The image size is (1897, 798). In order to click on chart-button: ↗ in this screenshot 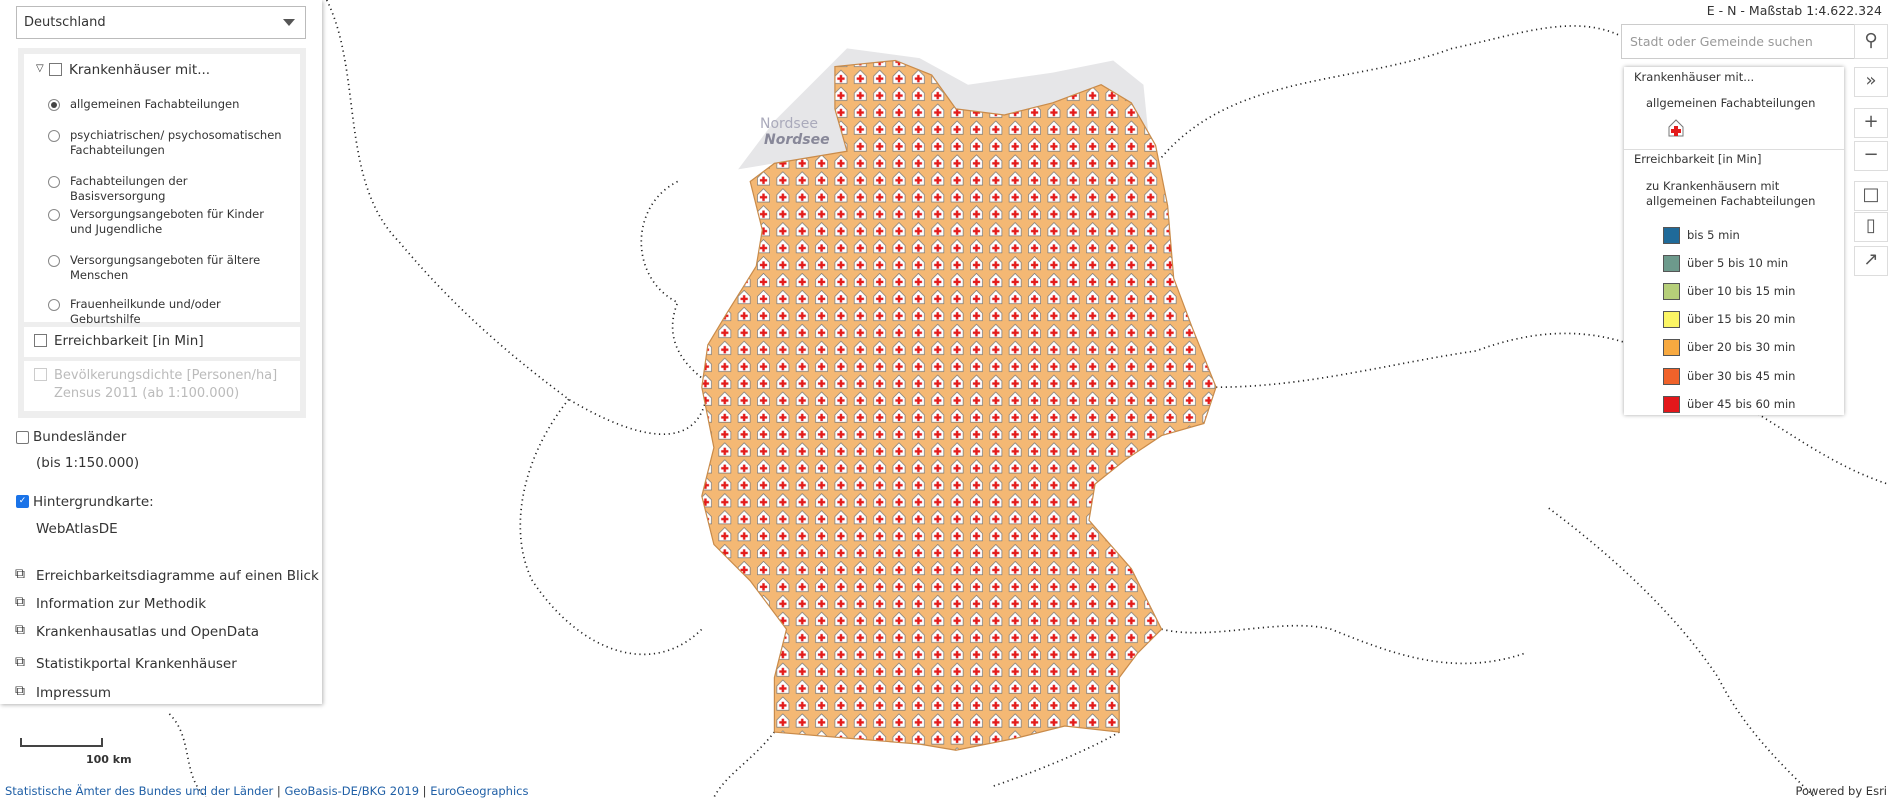, I will do `click(1871, 261)`.